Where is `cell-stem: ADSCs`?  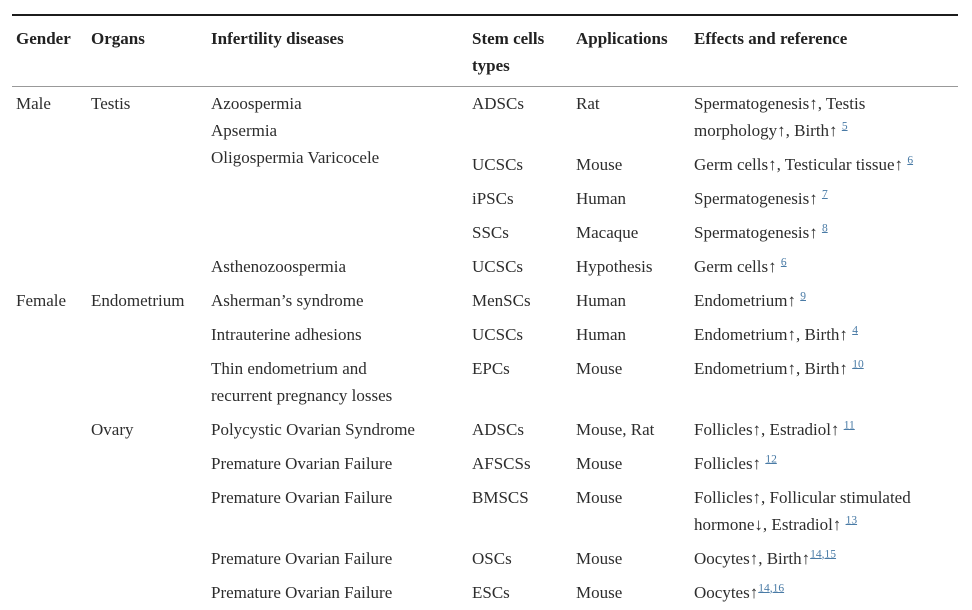 cell-stem: ADSCs is located at coordinates (498, 103).